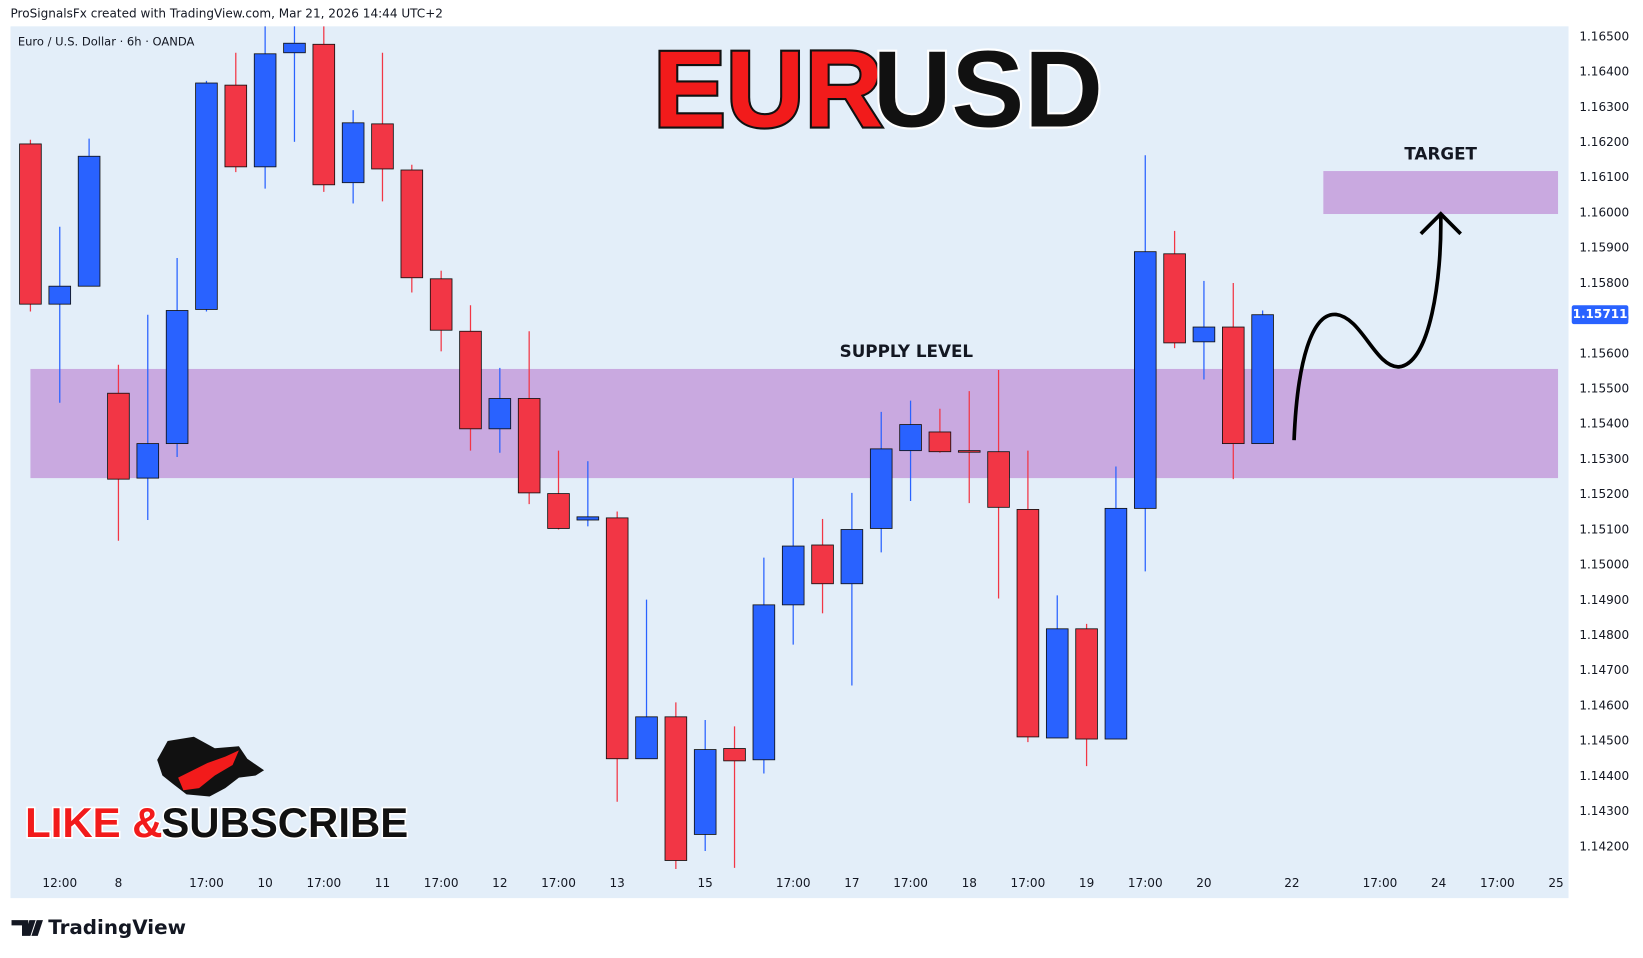 The width and height of the screenshot is (1643, 958). I want to click on symbol-info: Euro / U.S. Dollar · 6h · OANDA, so click(106, 42).